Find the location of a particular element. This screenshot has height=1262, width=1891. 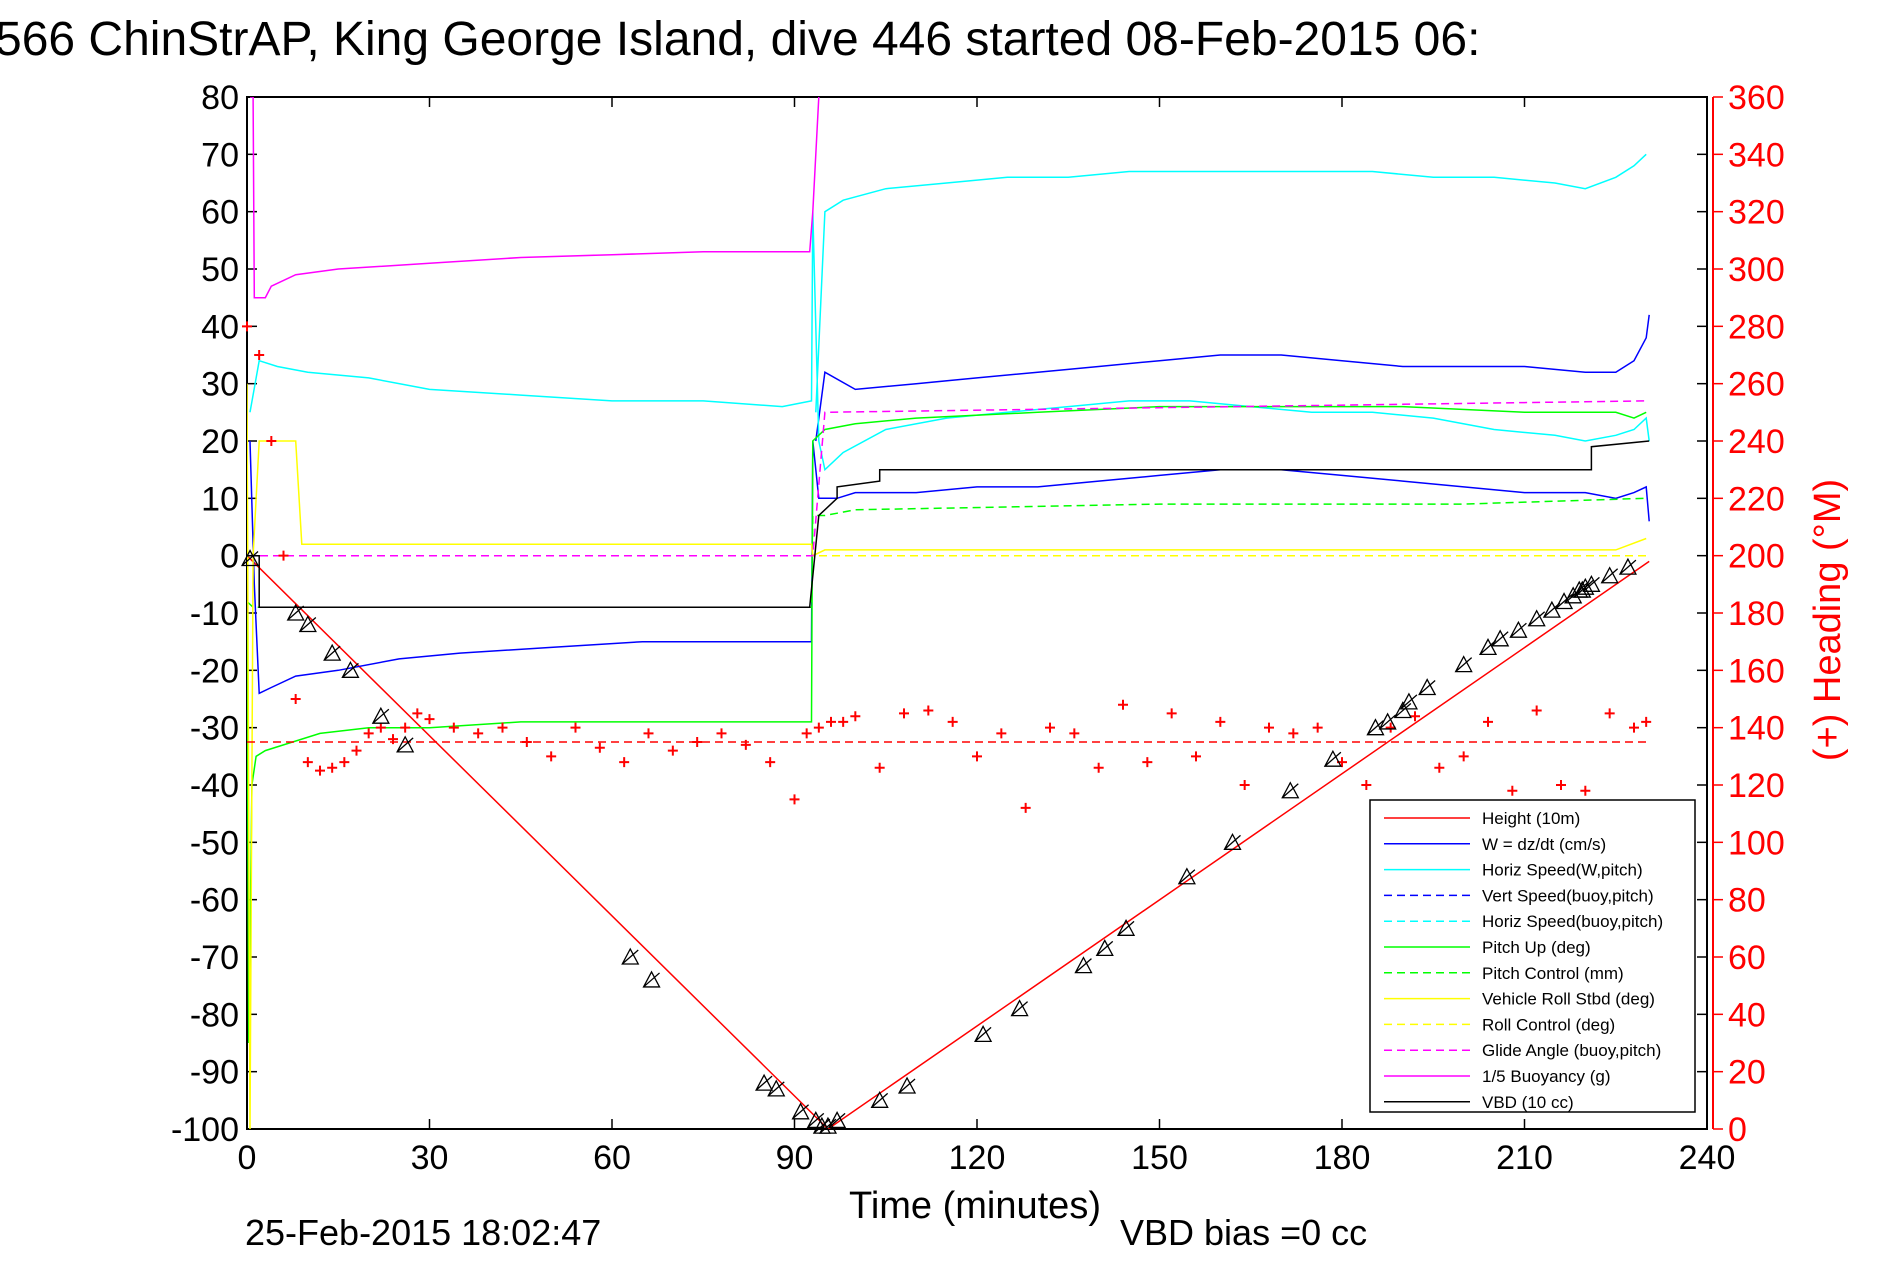

y-tick-label: -70 is located at coordinates (214, 958).